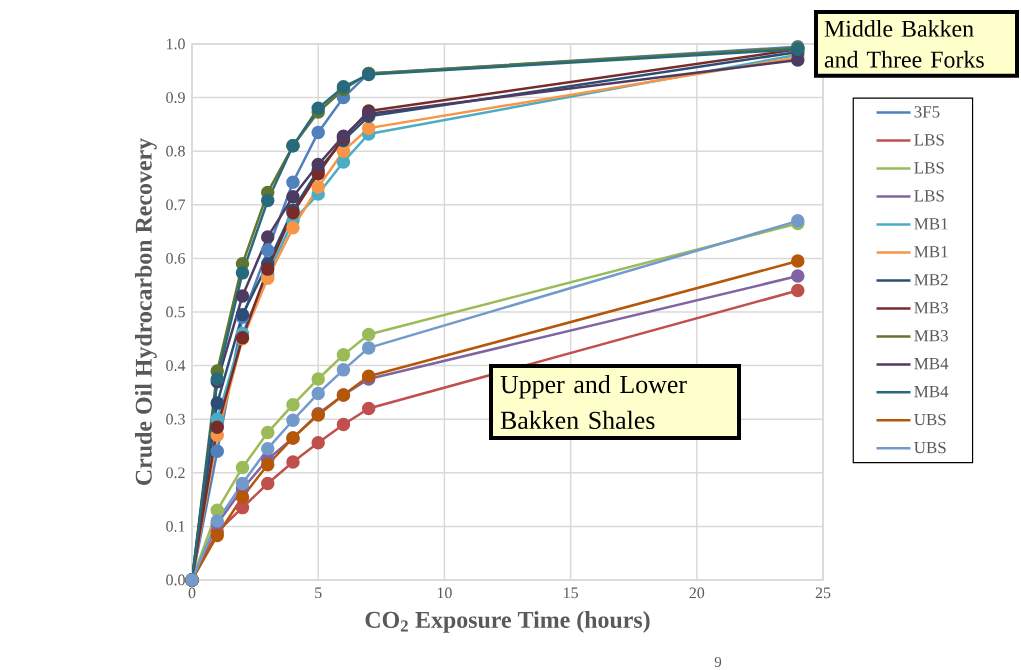  What do you see at coordinates (175, 44) in the screenshot?
I see `y-tick-label: 1.0` at bounding box center [175, 44].